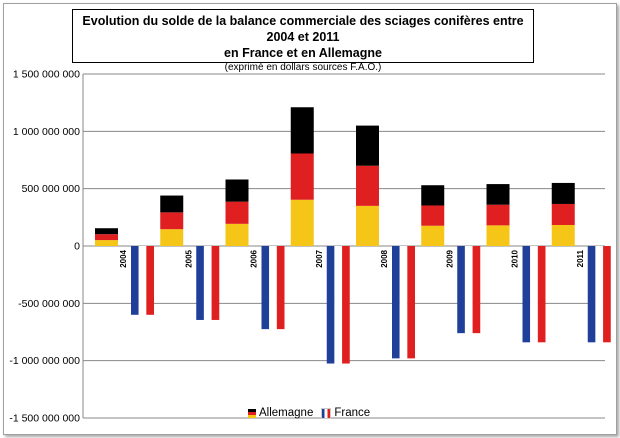 The height and width of the screenshot is (438, 620). I want to click on x-category-label: 2009, so click(449, 258).